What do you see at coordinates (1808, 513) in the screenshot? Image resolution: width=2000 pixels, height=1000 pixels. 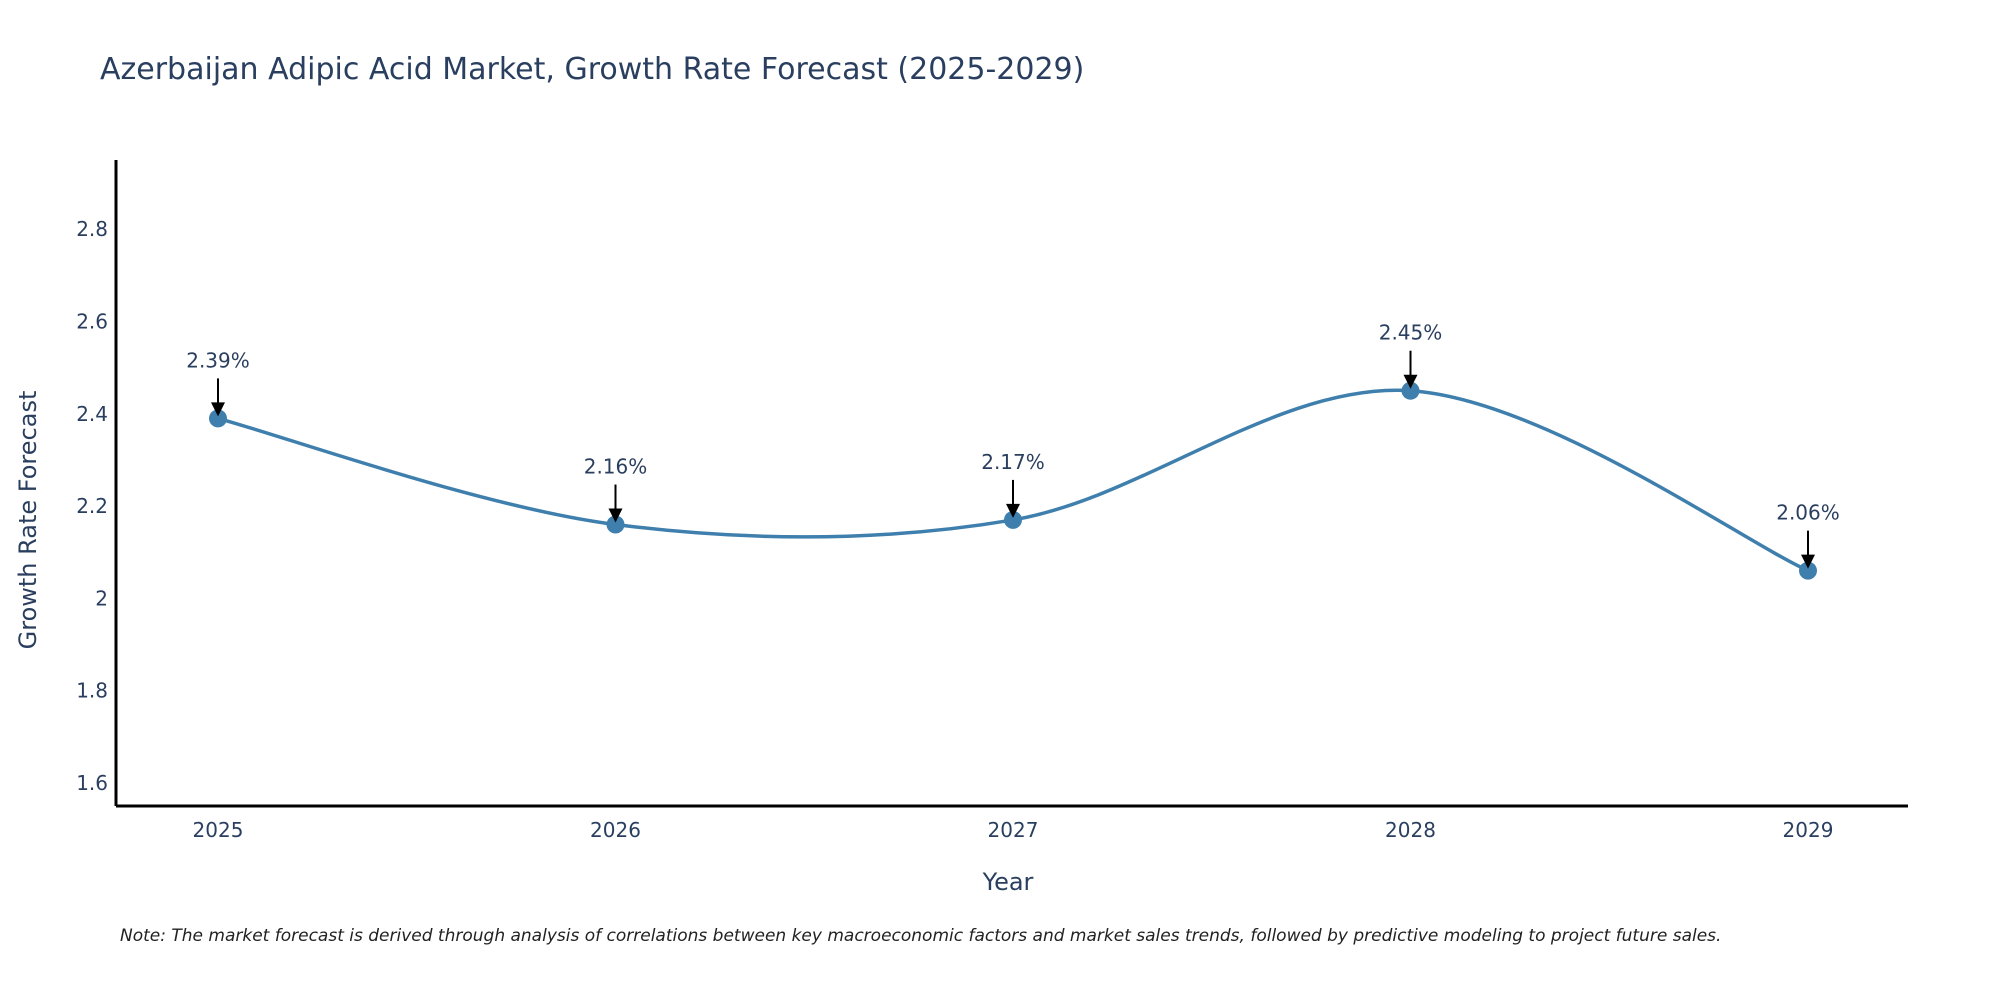 I see `data-label: 2.06%` at bounding box center [1808, 513].